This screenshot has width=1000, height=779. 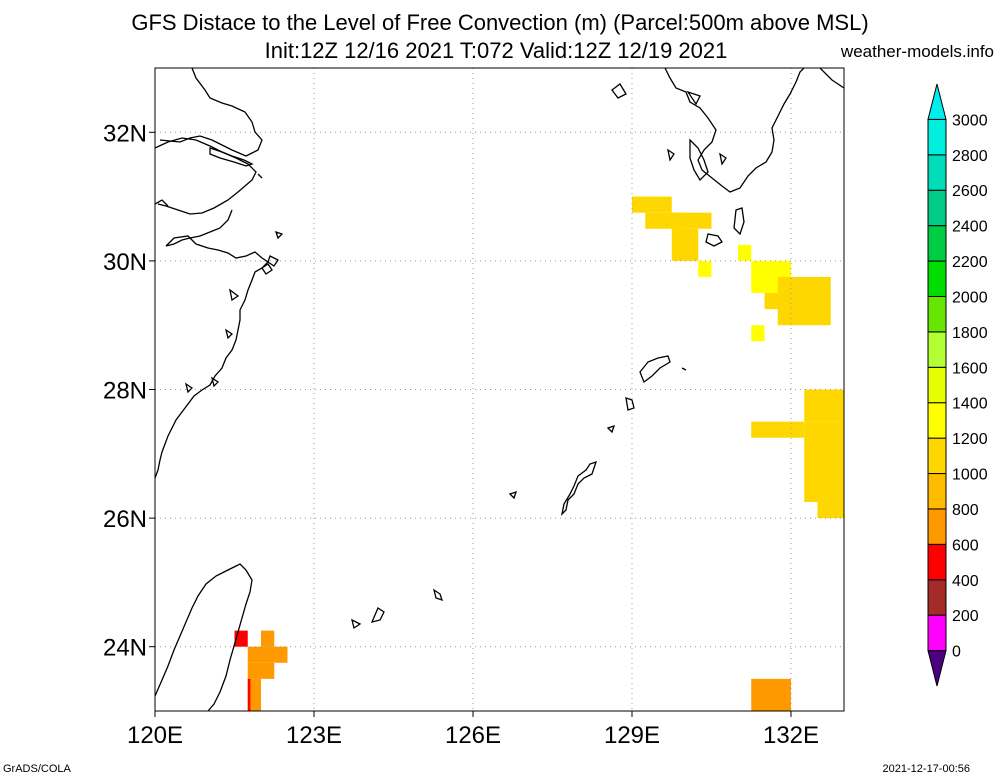 I want to click on site-credit: weather-models.info, so click(x=917, y=51).